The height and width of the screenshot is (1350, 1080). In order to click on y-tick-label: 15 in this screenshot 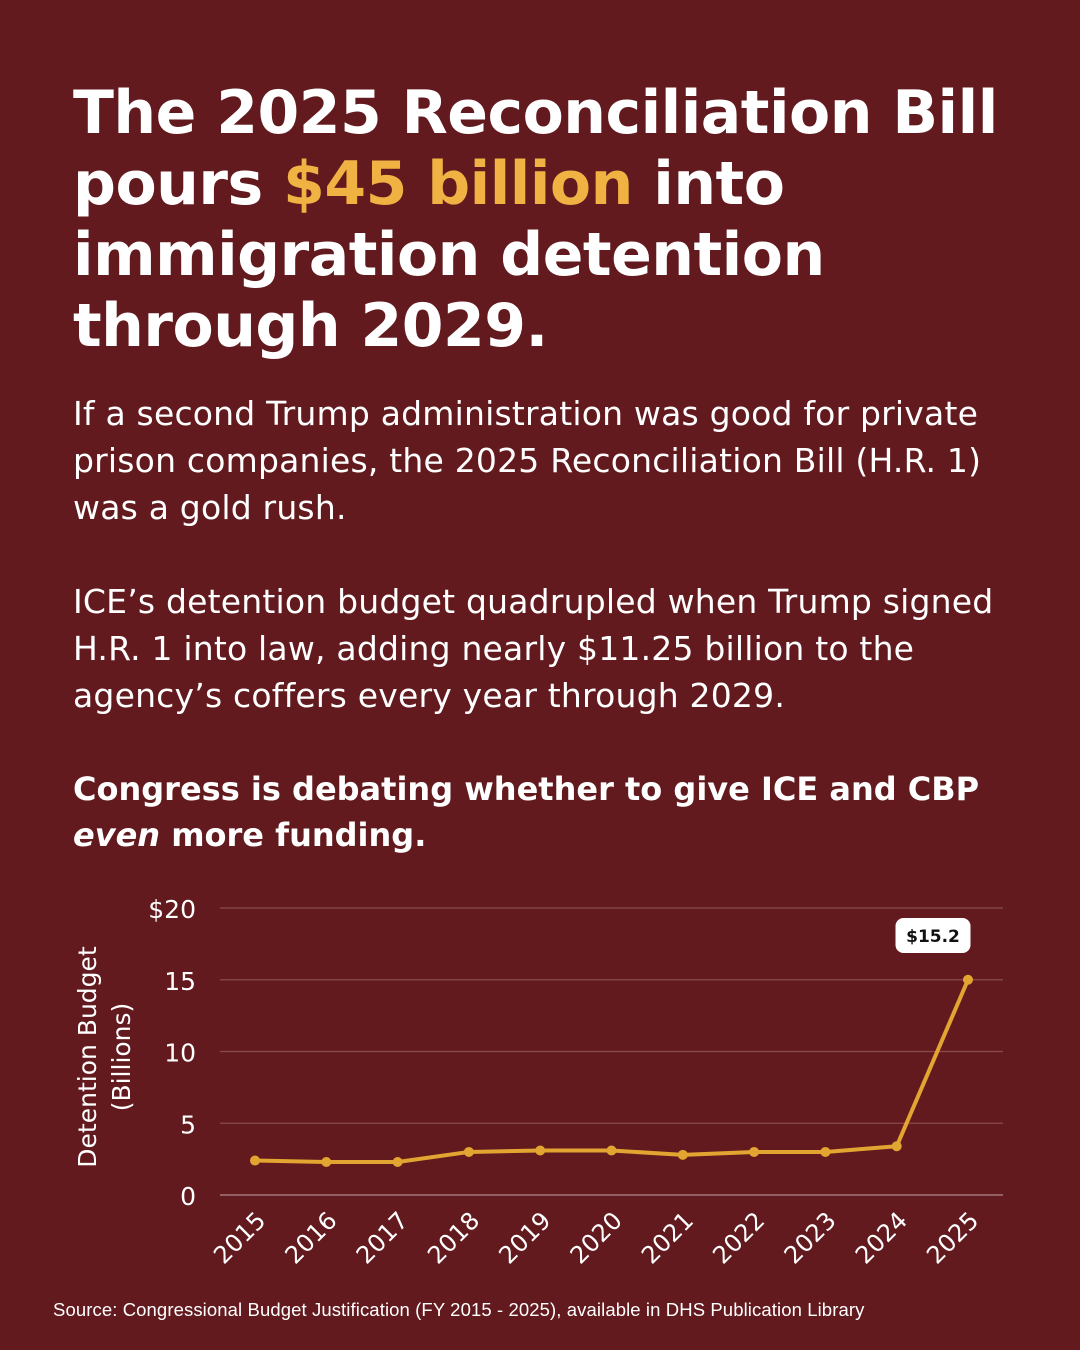, I will do `click(180, 981)`.